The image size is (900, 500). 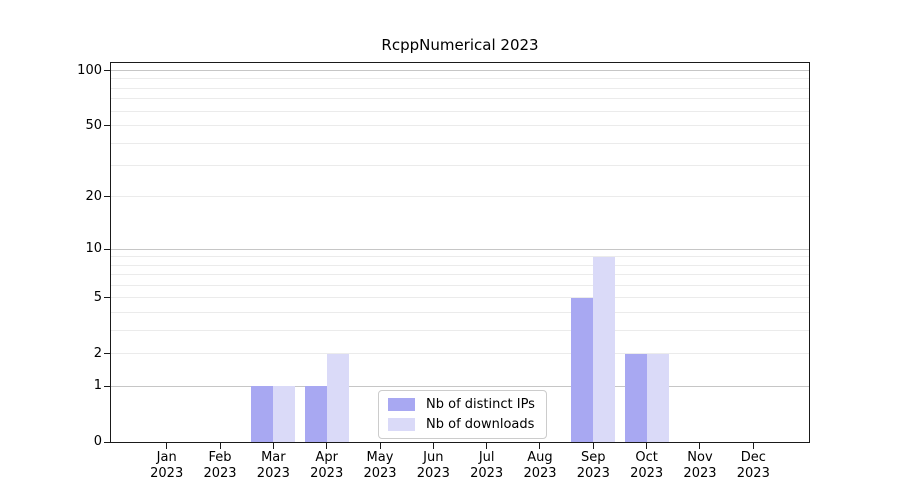 What do you see at coordinates (97, 386) in the screenshot?
I see `y-tick-label: 1` at bounding box center [97, 386].